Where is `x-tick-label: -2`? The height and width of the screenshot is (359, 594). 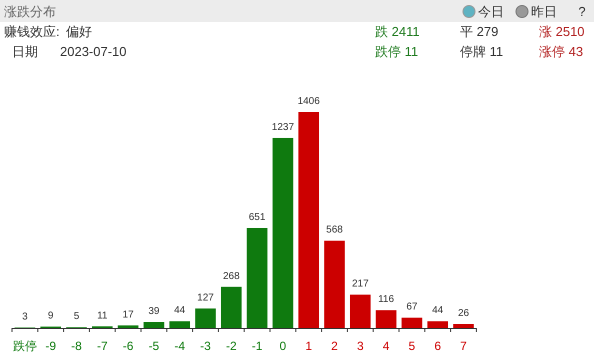
x-tick-label: -2 is located at coordinates (231, 346).